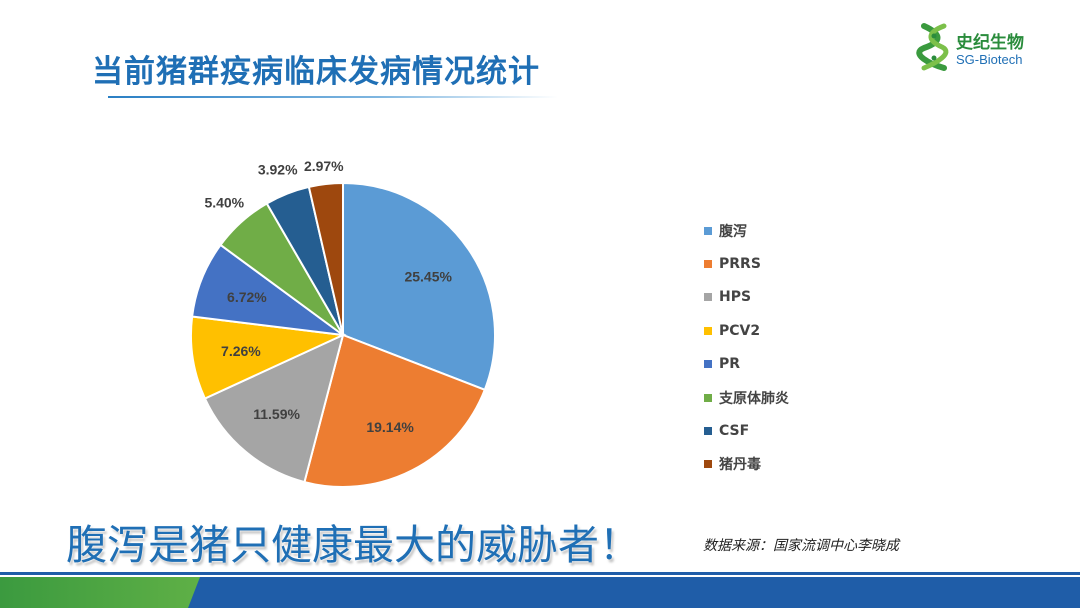  I want to click on legend-label: PRRS, so click(740, 264).